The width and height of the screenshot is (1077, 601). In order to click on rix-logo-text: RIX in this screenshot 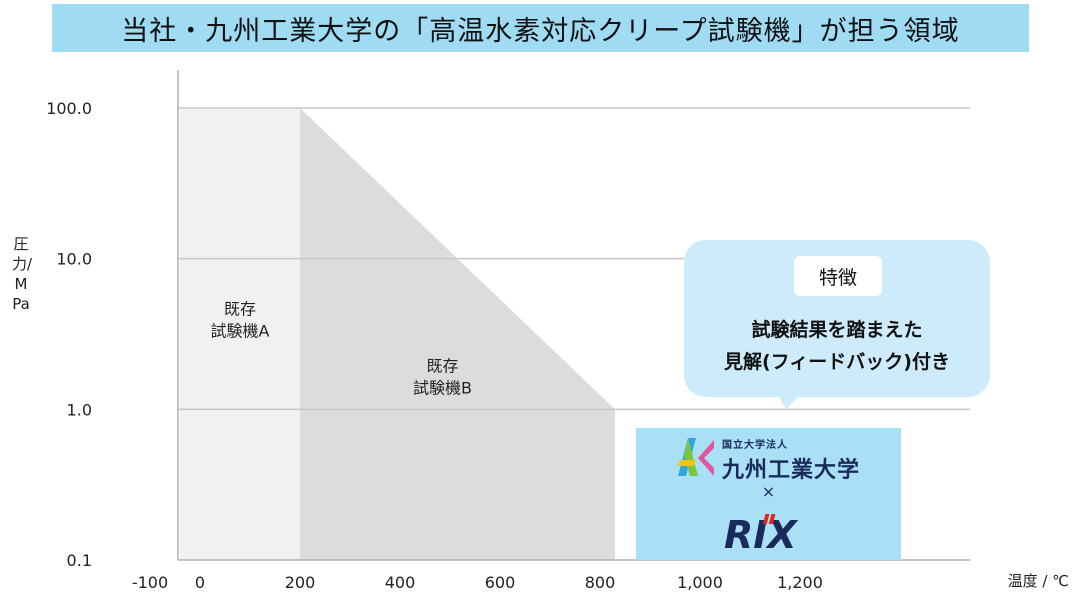, I will do `click(761, 533)`.